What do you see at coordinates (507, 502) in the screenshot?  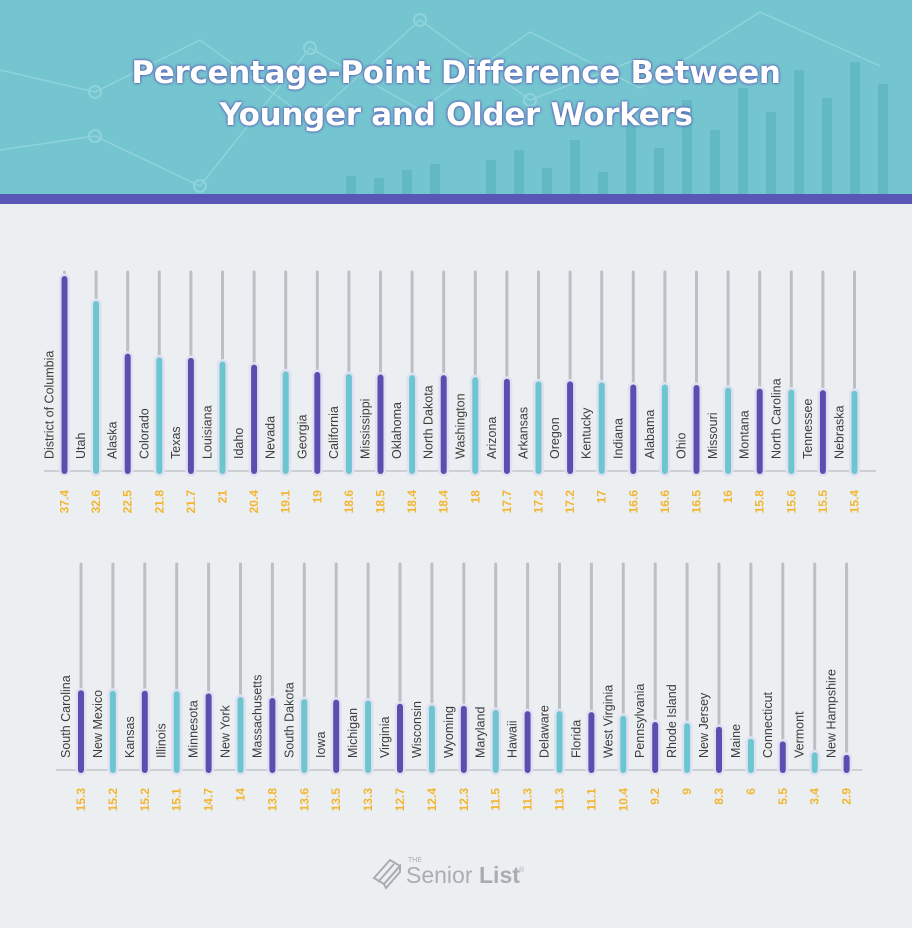 I see `value-label: 17.7` at bounding box center [507, 502].